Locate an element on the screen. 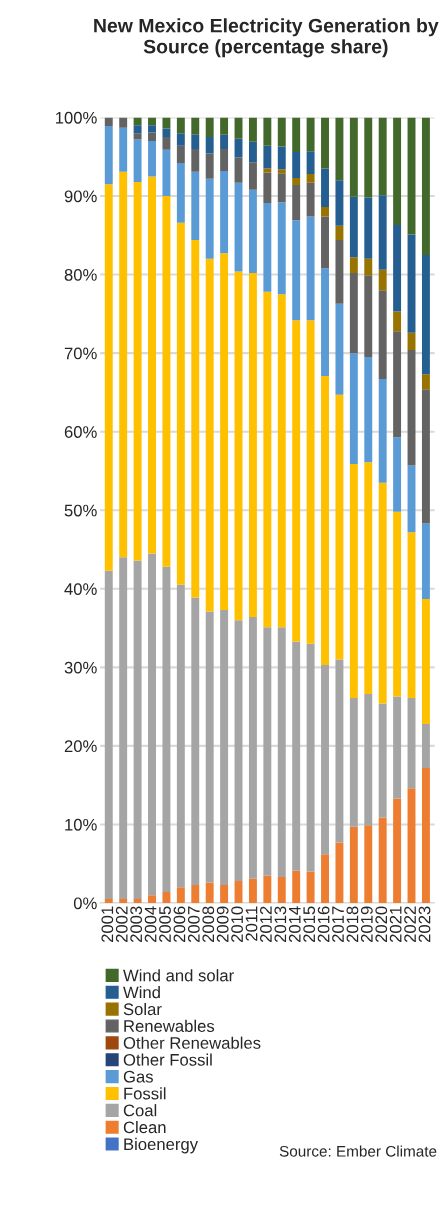 The width and height of the screenshot is (443, 1216). source-note: Source: Ember Climate is located at coordinates (358, 1151).